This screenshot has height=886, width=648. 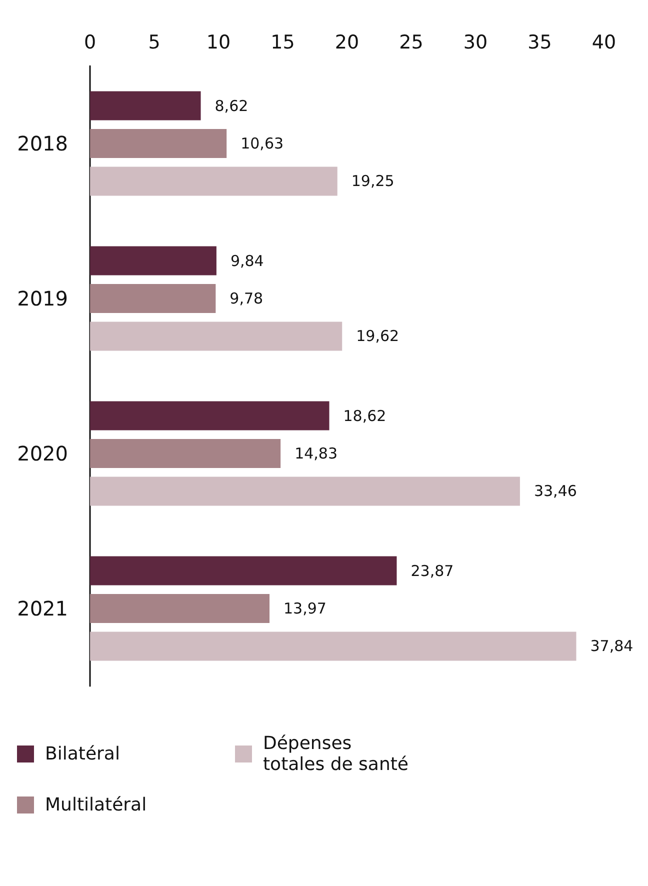 I want to click on legend-label: Multilatéral, so click(x=96, y=805).